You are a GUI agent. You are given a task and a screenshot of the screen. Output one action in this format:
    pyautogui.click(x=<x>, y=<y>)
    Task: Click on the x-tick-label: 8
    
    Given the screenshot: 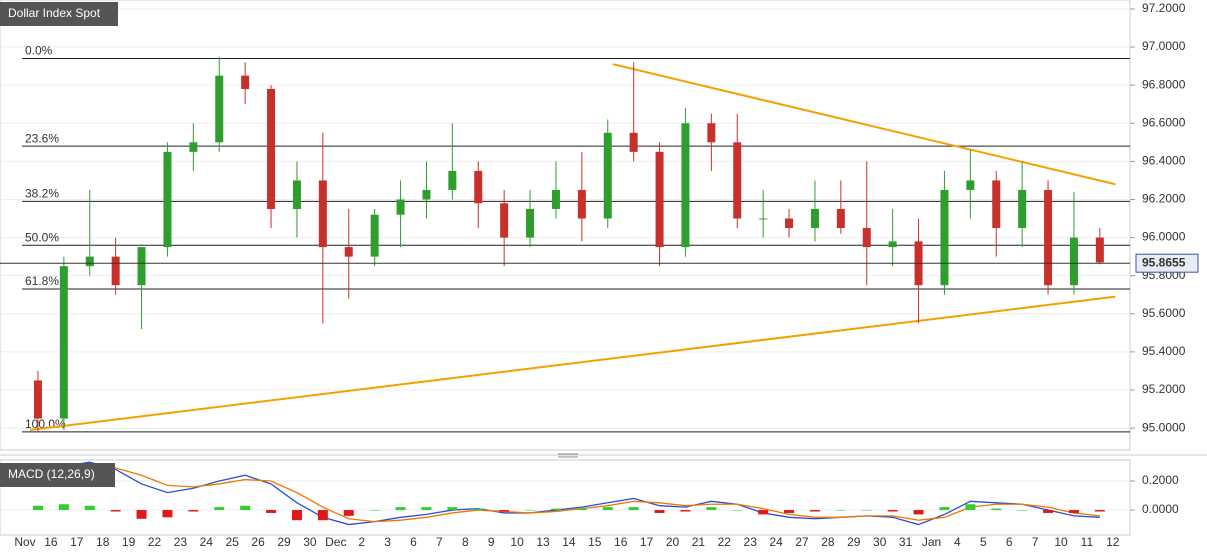 What is the action you would take?
    pyautogui.click(x=465, y=542)
    